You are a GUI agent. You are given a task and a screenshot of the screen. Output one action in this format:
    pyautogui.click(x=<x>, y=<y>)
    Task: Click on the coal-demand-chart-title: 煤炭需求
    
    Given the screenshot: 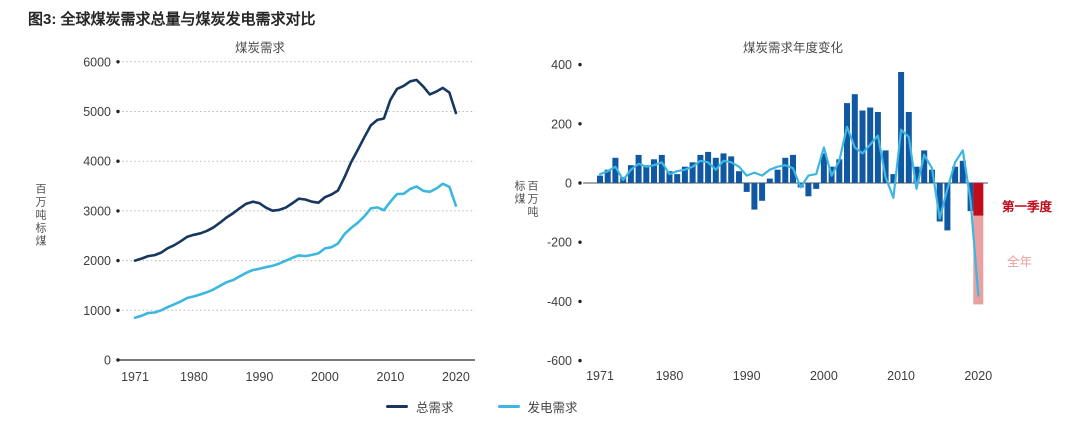 What is the action you would take?
    pyautogui.click(x=259, y=48)
    